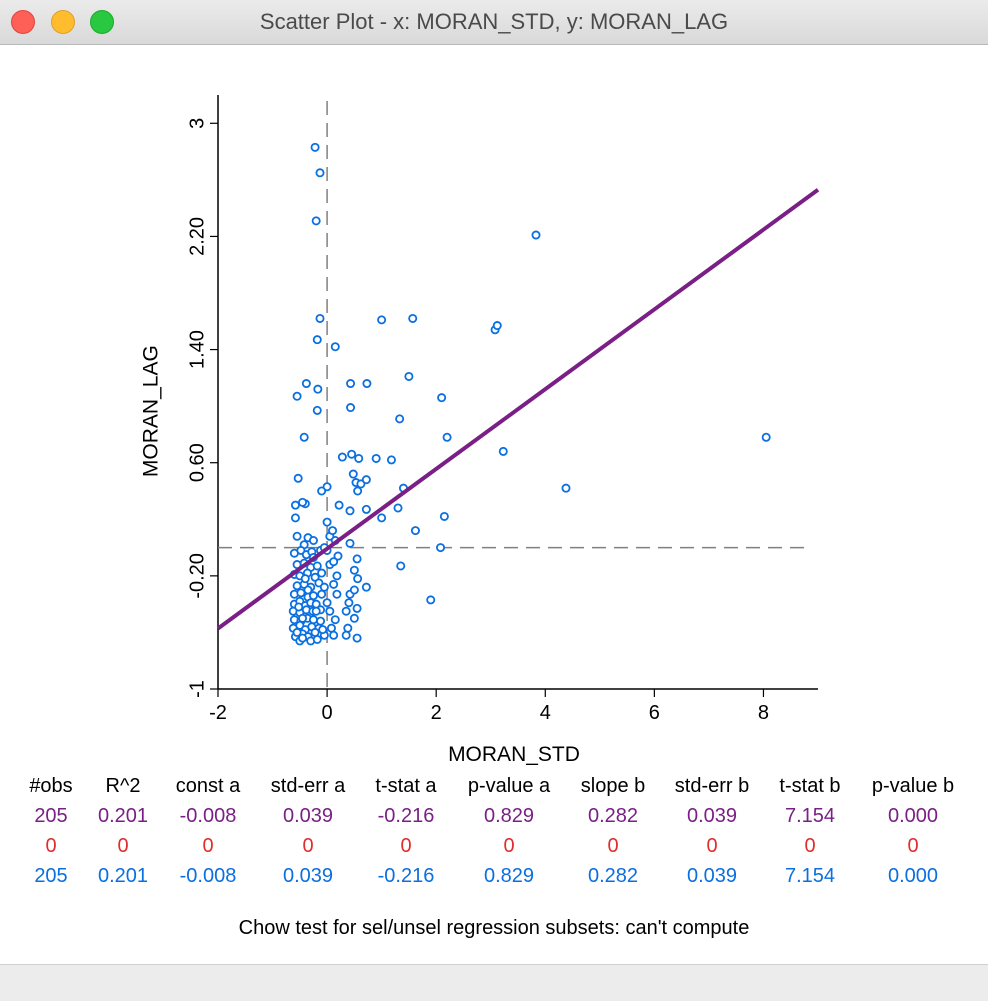 The image size is (988, 1001). I want to click on stats-cell: 205, so click(51, 876).